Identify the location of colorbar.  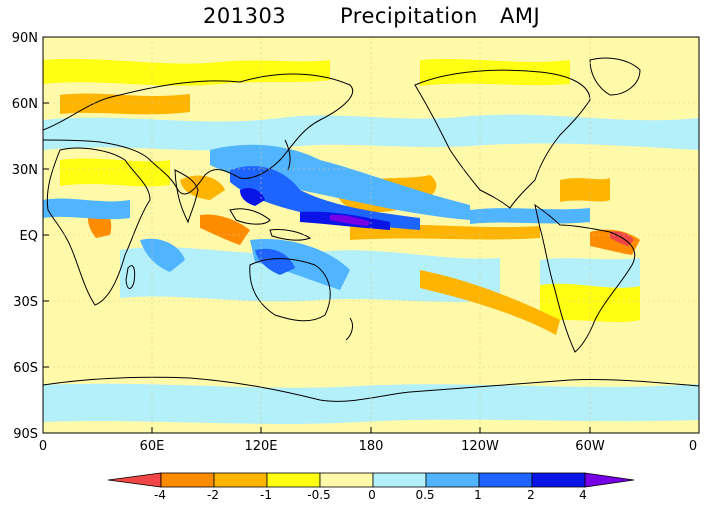
(371, 480).